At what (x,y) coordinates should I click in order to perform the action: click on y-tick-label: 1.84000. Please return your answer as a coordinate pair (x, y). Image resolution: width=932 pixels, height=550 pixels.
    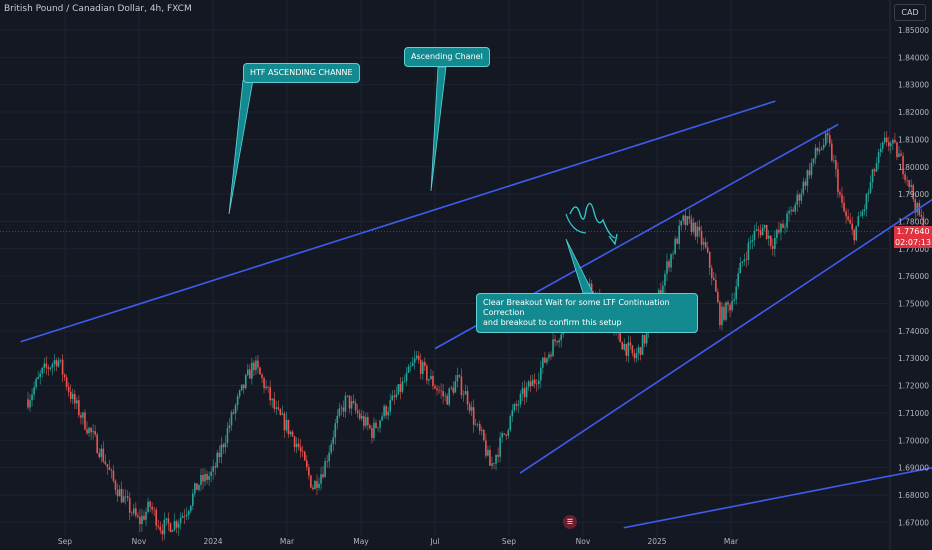
    Looking at the image, I should click on (913, 57).